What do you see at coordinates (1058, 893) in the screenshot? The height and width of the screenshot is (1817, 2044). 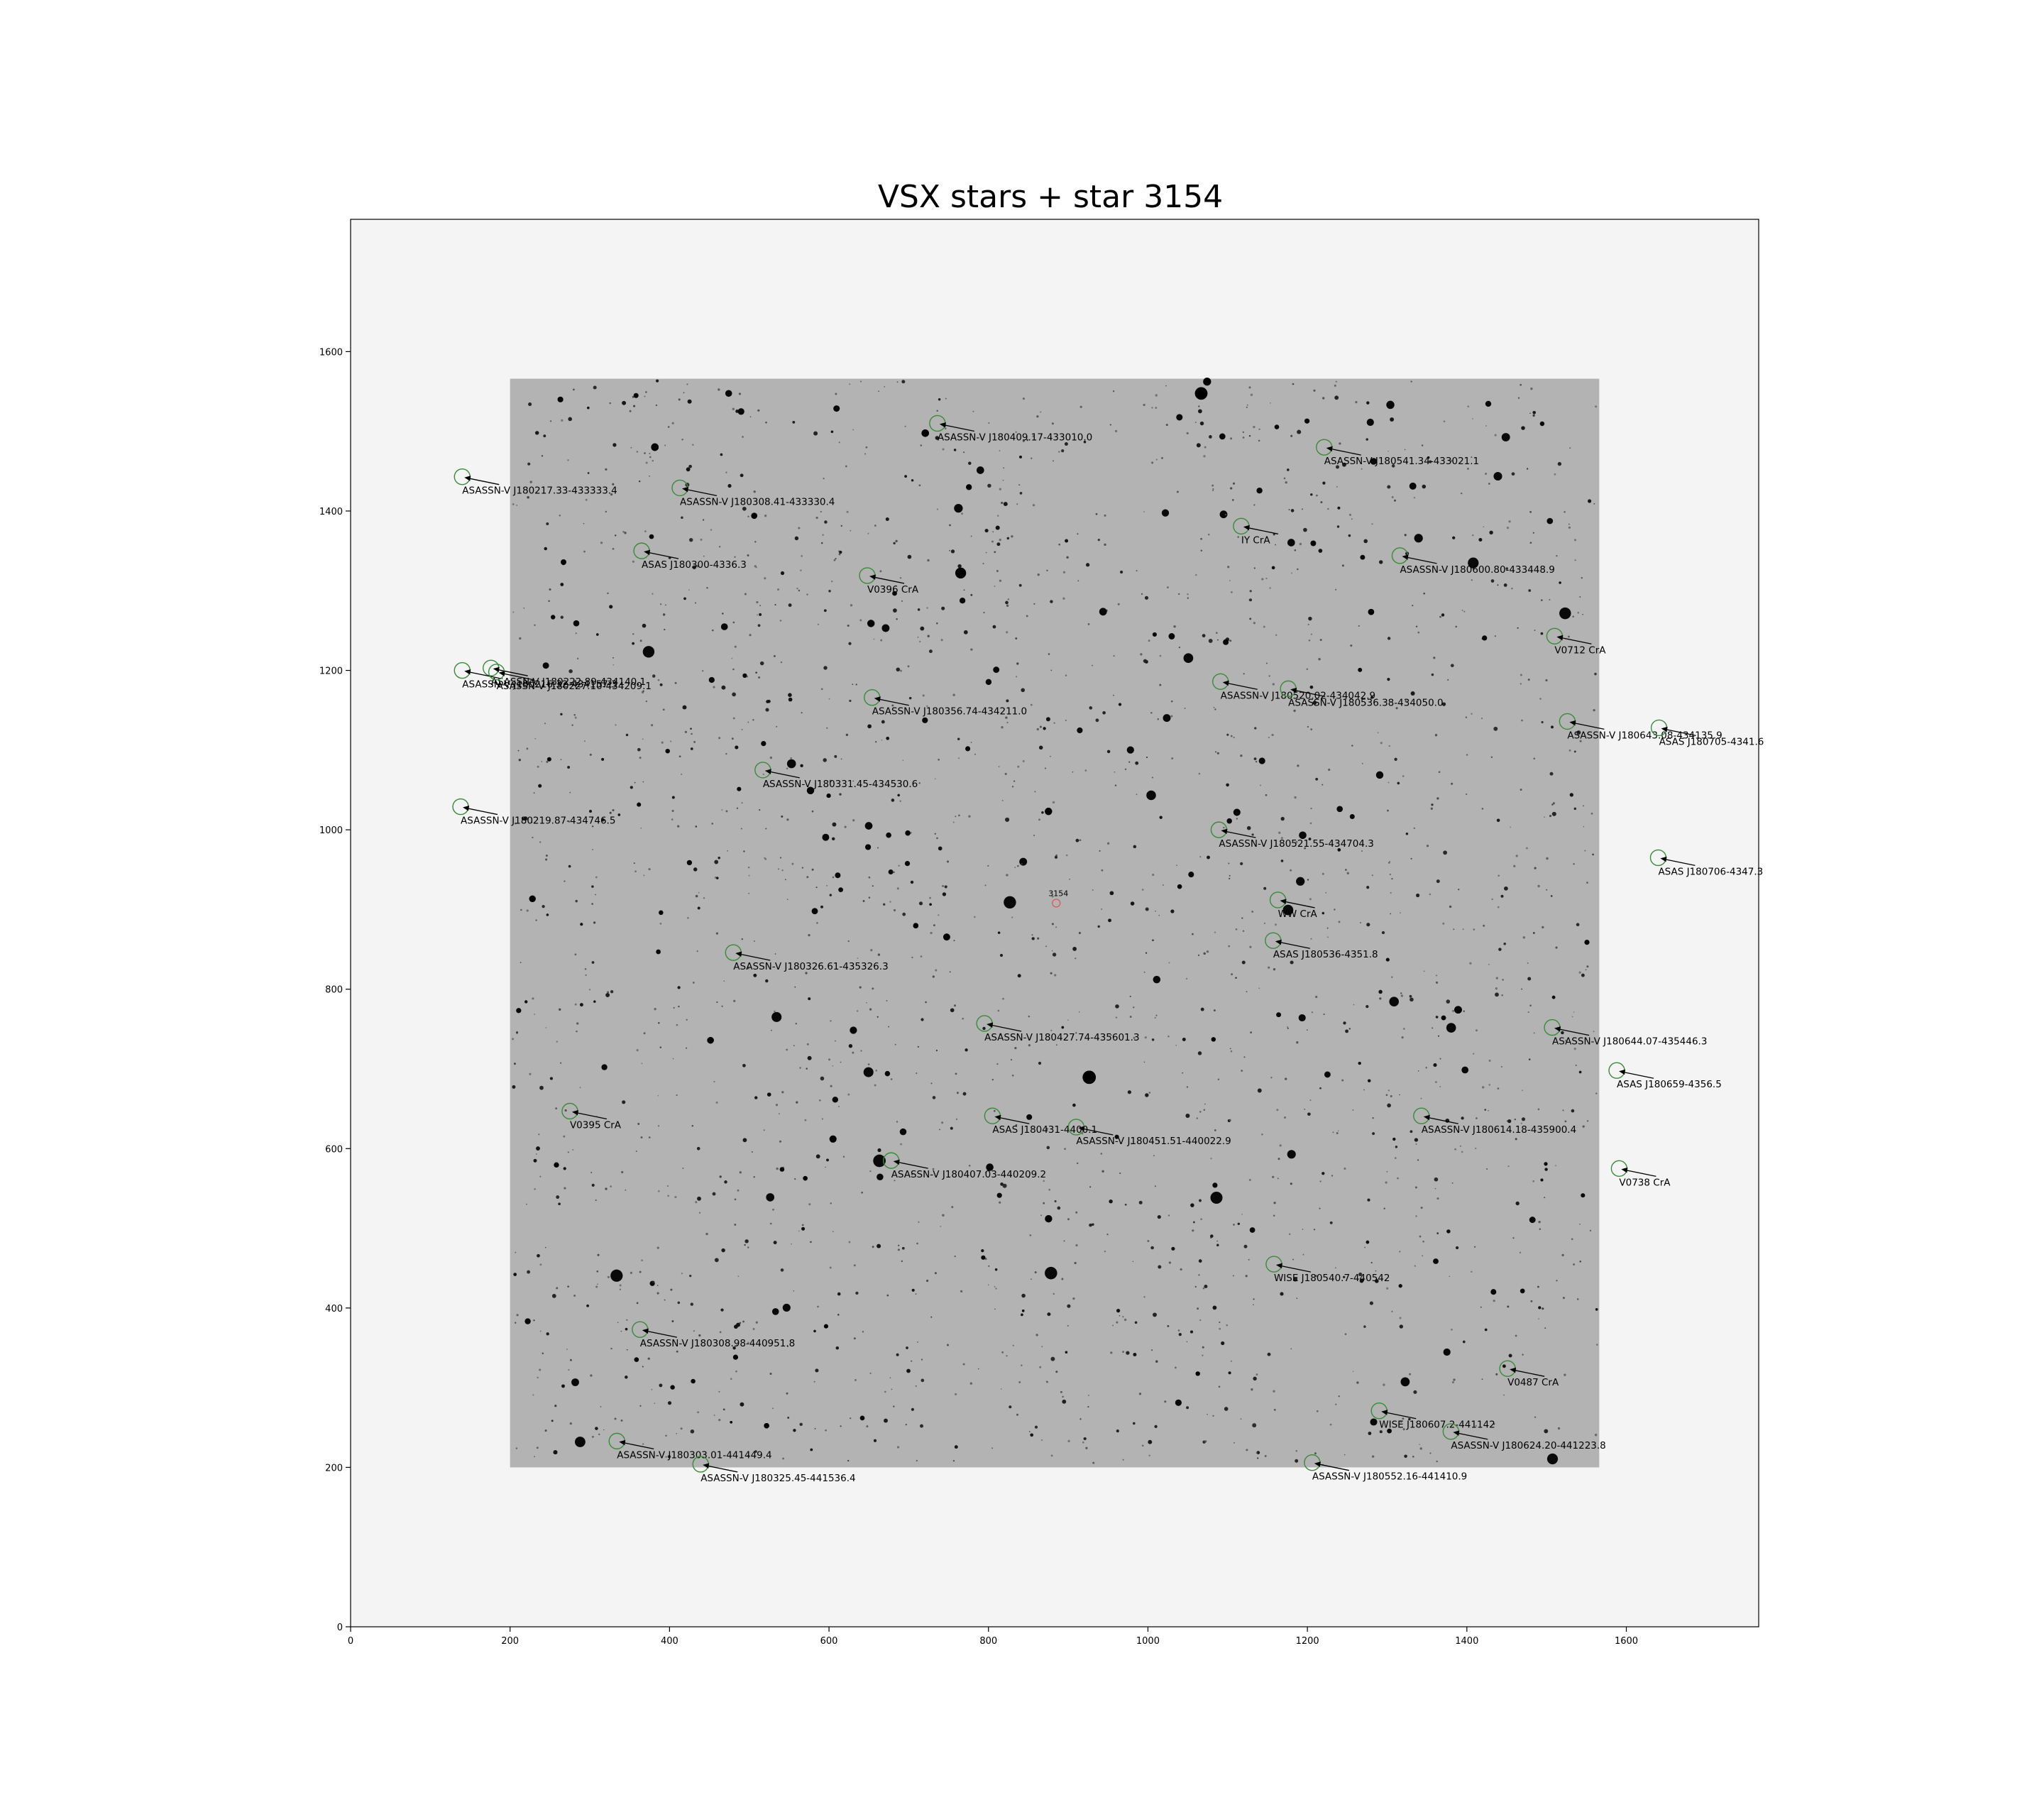 I see `target-star-label: 3154` at bounding box center [1058, 893].